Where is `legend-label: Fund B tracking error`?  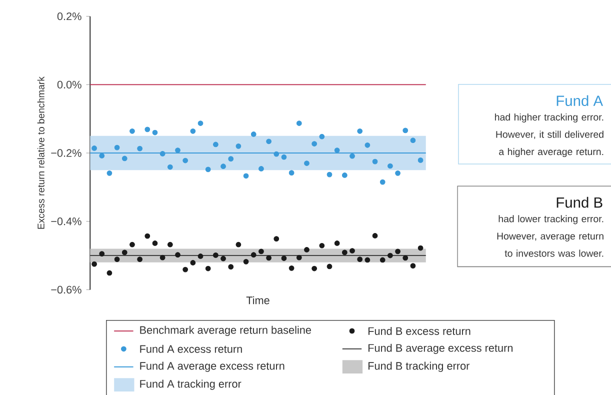
legend-label: Fund B tracking error is located at coordinates (419, 367).